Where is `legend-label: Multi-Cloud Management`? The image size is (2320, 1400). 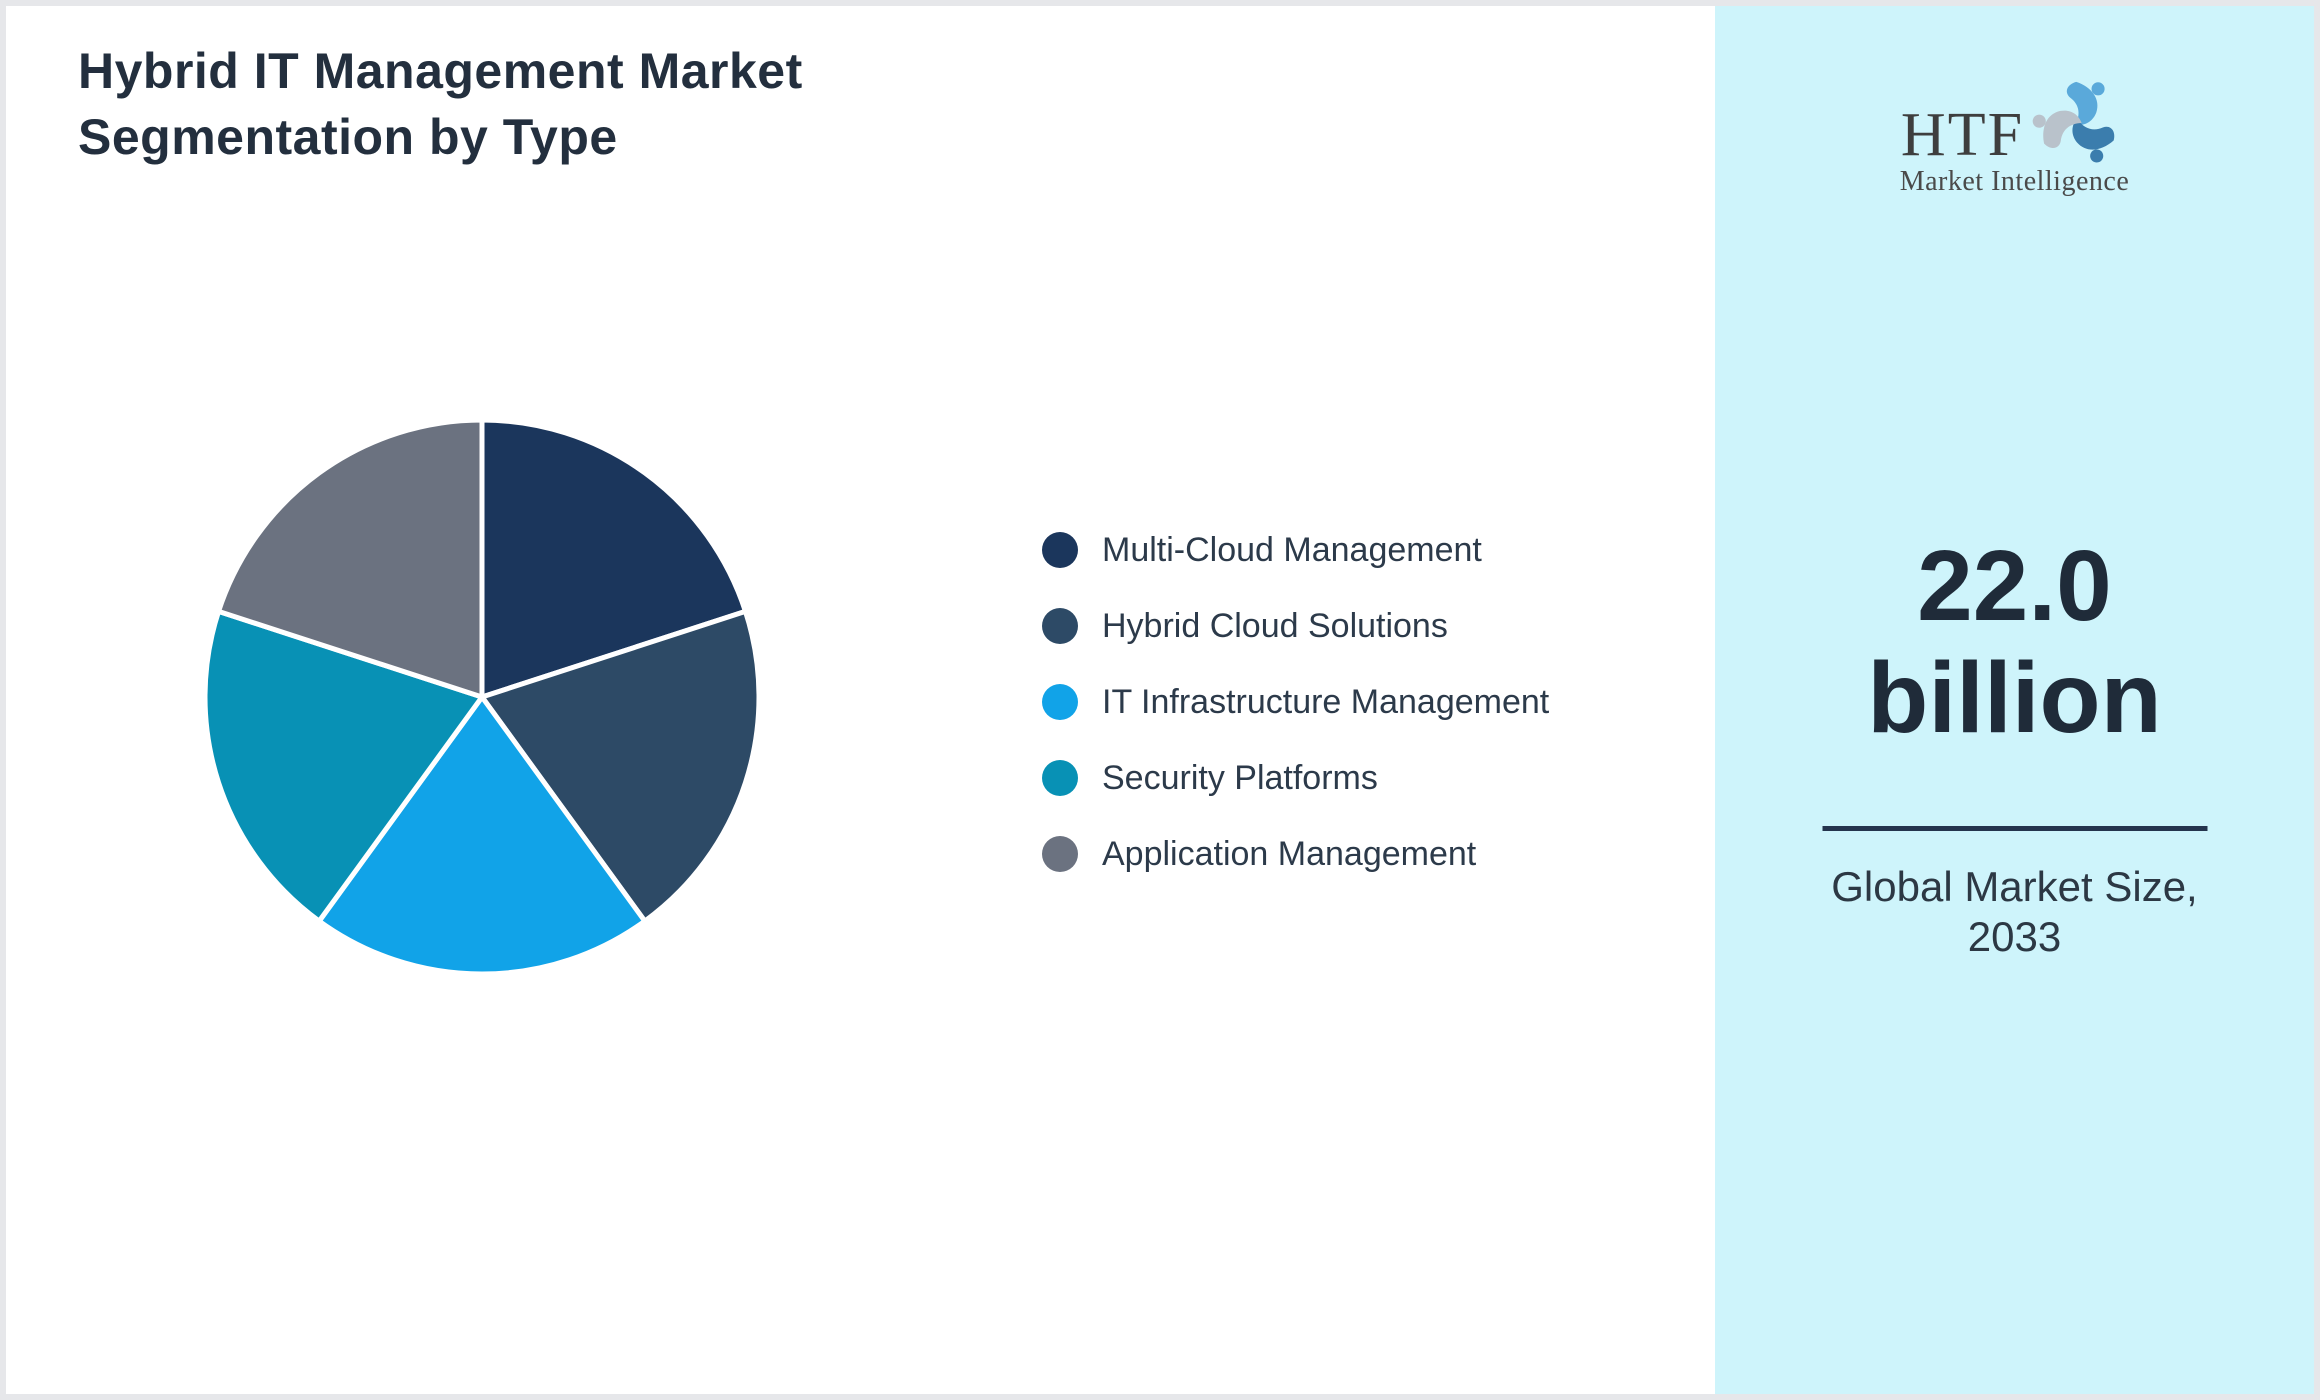 legend-label: Multi-Cloud Management is located at coordinates (1292, 549).